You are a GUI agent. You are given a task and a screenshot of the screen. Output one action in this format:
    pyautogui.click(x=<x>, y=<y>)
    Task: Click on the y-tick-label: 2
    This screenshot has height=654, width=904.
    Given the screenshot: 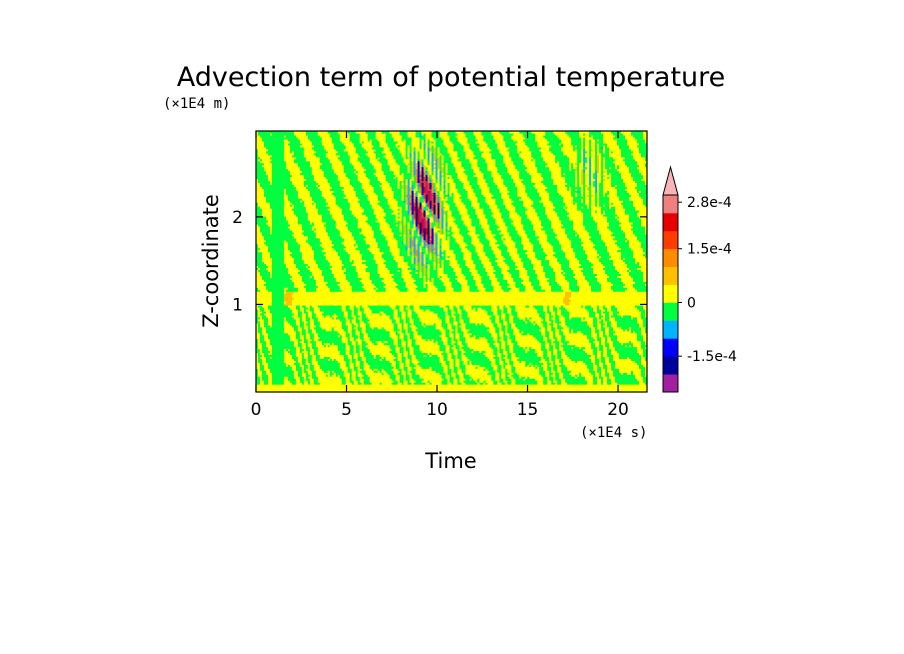 What is the action you would take?
    pyautogui.click(x=237, y=218)
    